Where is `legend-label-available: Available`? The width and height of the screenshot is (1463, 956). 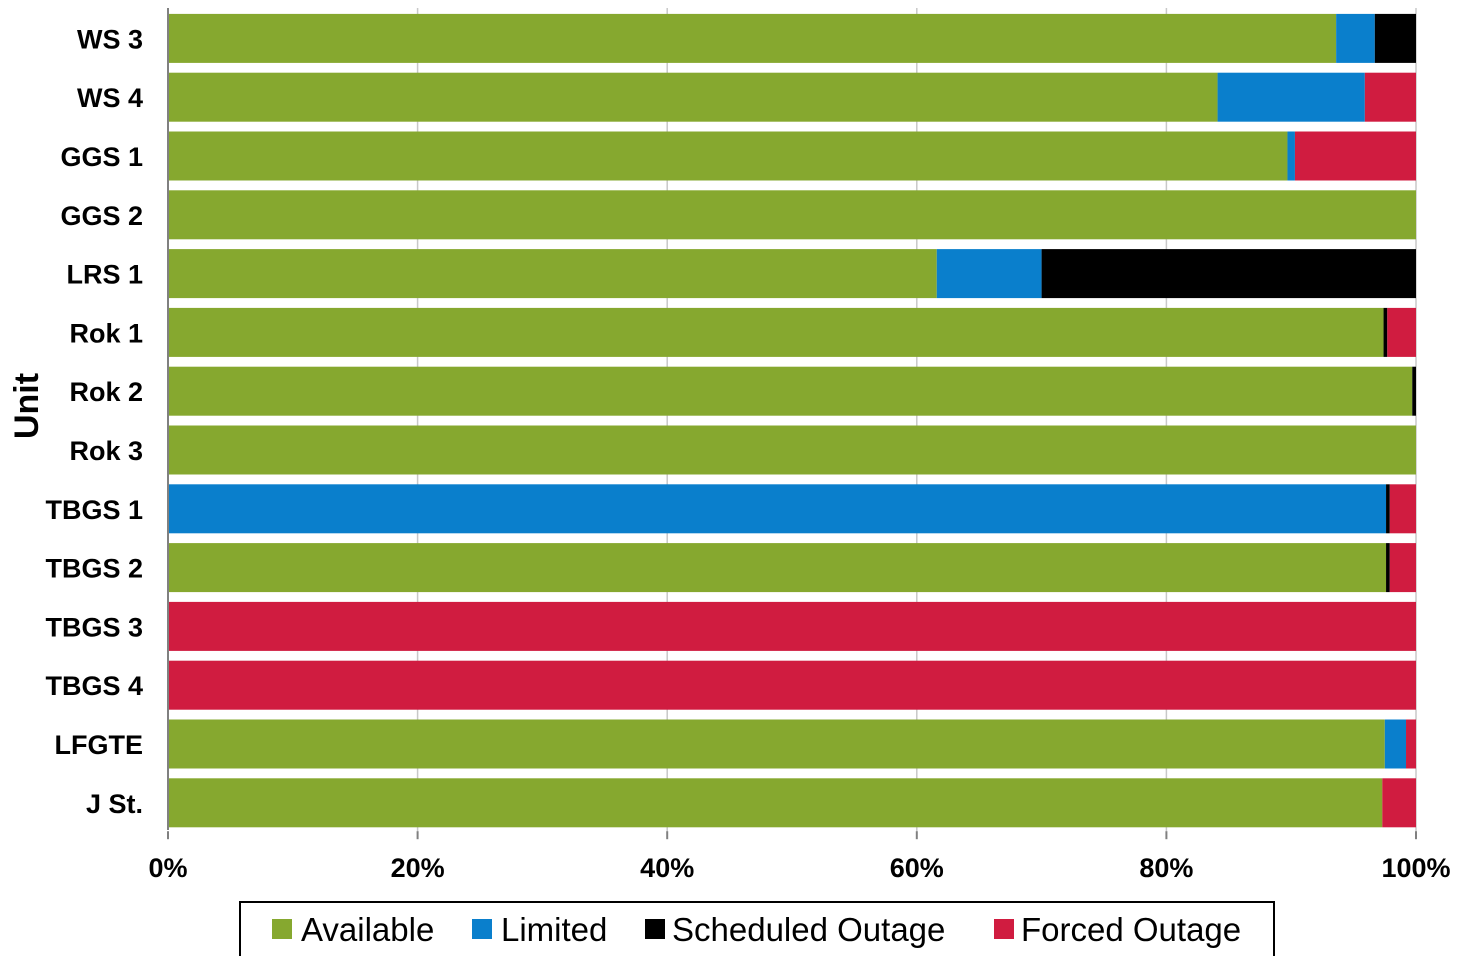
legend-label-available: Available is located at coordinates (367, 929).